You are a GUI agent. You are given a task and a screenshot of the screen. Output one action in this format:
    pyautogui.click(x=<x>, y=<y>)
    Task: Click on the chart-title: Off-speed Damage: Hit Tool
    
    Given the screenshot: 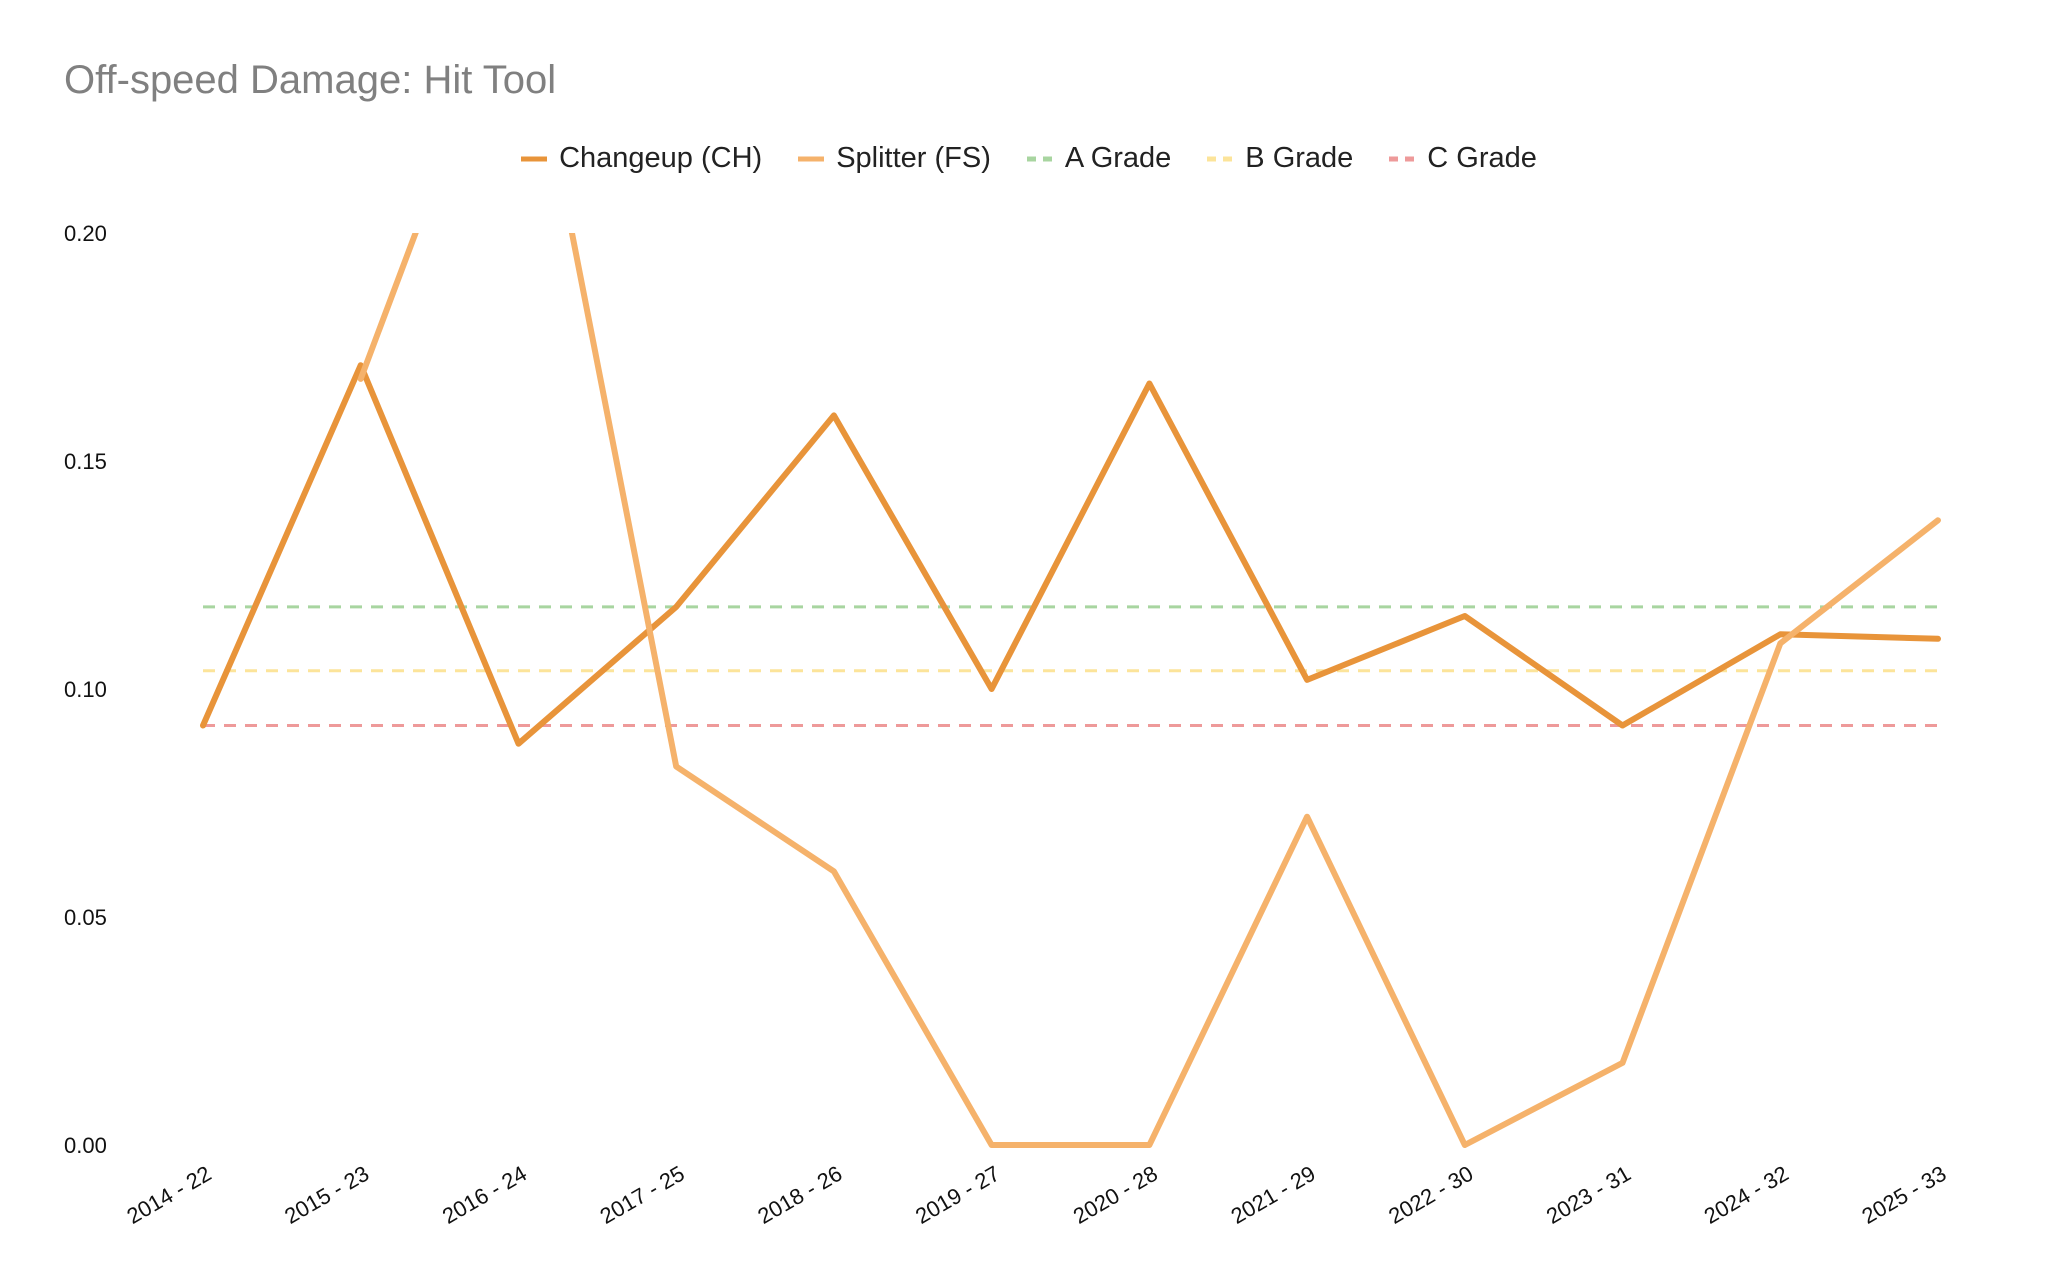 What is the action you would take?
    pyautogui.click(x=310, y=80)
    